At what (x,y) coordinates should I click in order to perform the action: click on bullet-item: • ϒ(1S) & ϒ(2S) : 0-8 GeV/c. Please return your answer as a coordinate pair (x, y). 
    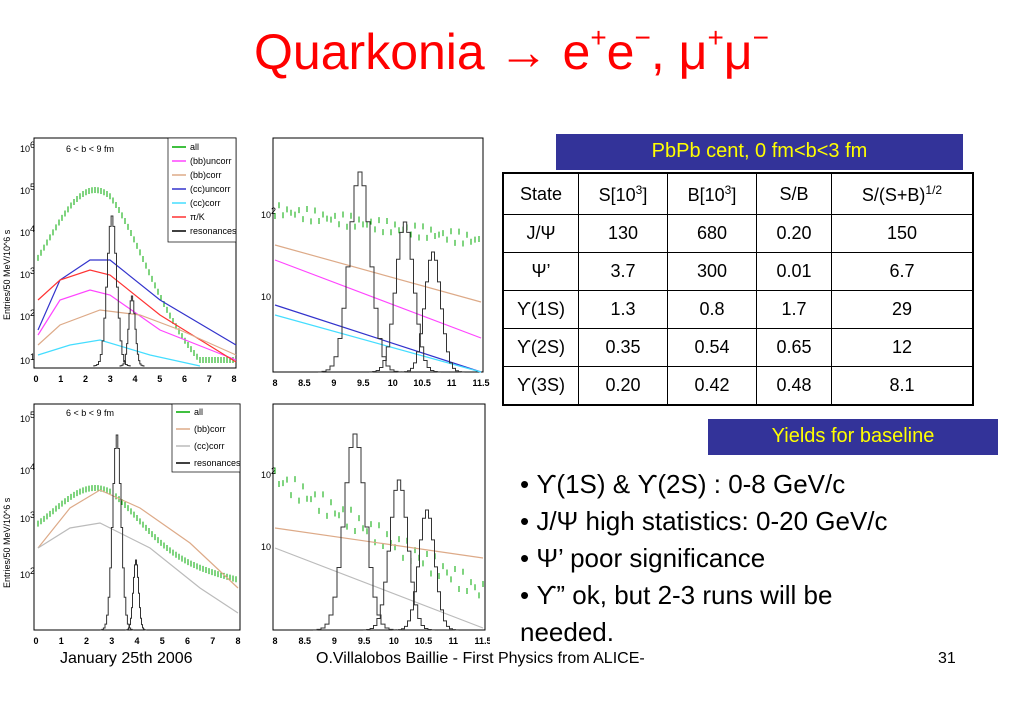
    Looking at the image, I should click on (683, 484).